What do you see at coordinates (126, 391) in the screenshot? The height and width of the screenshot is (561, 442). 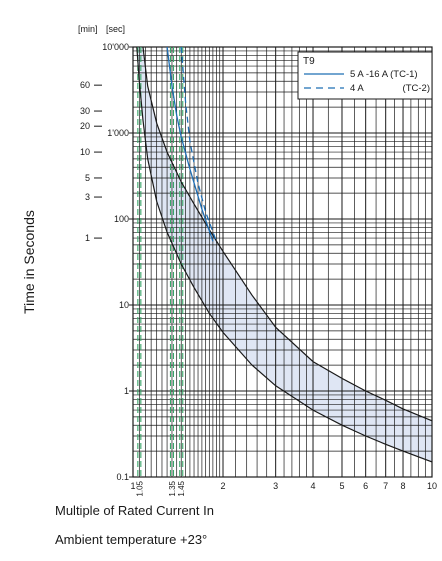 I see `y-sec-tick-label: 1` at bounding box center [126, 391].